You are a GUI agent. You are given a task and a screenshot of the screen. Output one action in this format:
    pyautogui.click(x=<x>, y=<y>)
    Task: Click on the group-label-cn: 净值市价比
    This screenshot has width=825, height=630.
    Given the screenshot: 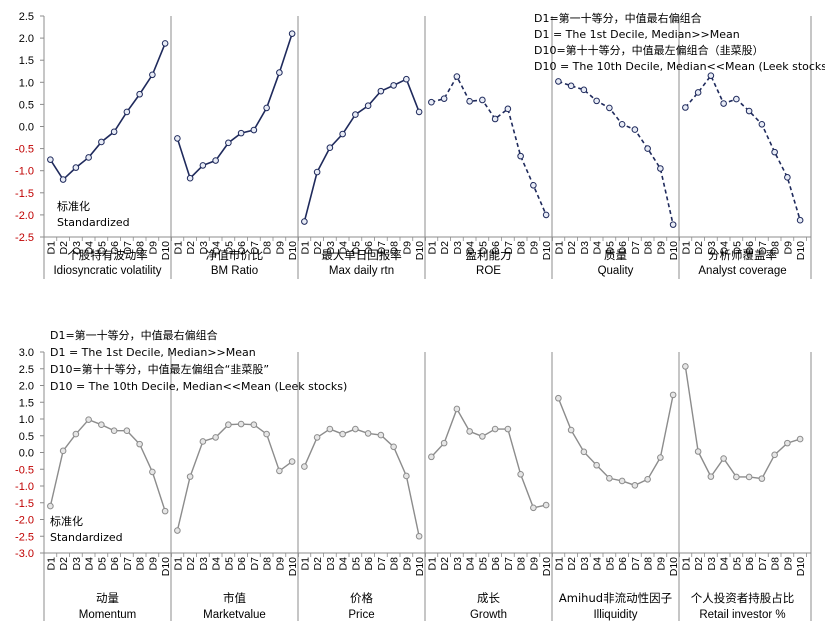 What is the action you would take?
    pyautogui.click(x=235, y=255)
    